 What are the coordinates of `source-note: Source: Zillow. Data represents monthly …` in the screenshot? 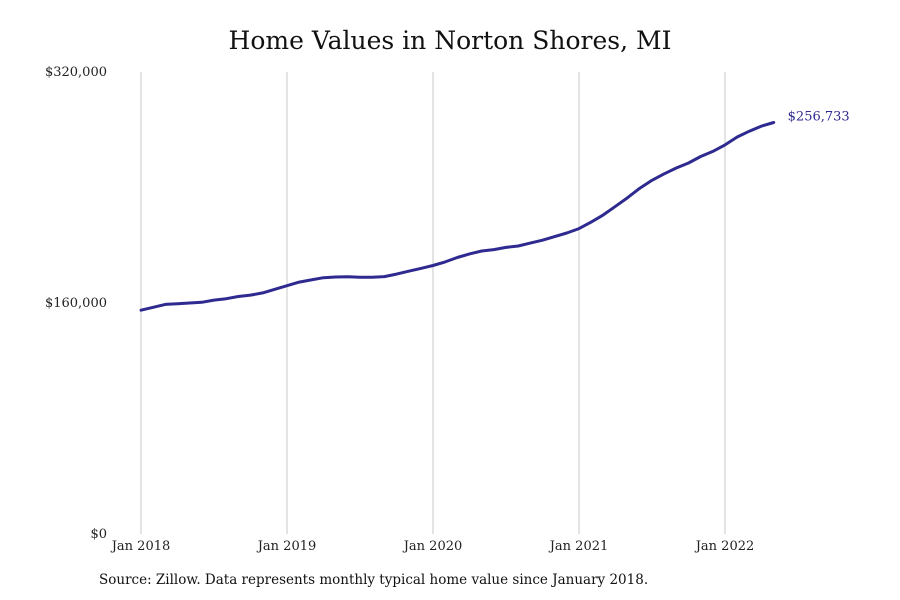 It's located at (374, 580).